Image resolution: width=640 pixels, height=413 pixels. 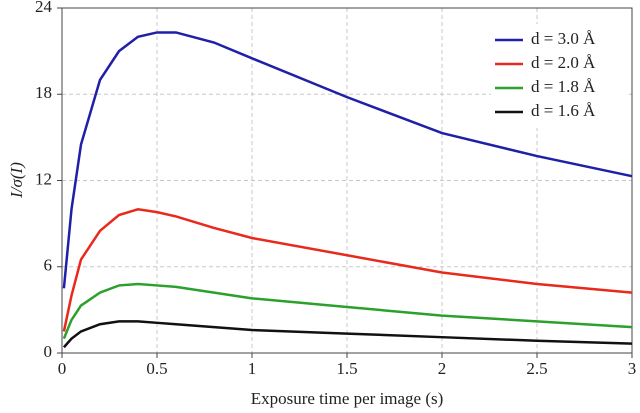 What do you see at coordinates (563, 38) in the screenshot?
I see `legend-label: d = 3.0 Å` at bounding box center [563, 38].